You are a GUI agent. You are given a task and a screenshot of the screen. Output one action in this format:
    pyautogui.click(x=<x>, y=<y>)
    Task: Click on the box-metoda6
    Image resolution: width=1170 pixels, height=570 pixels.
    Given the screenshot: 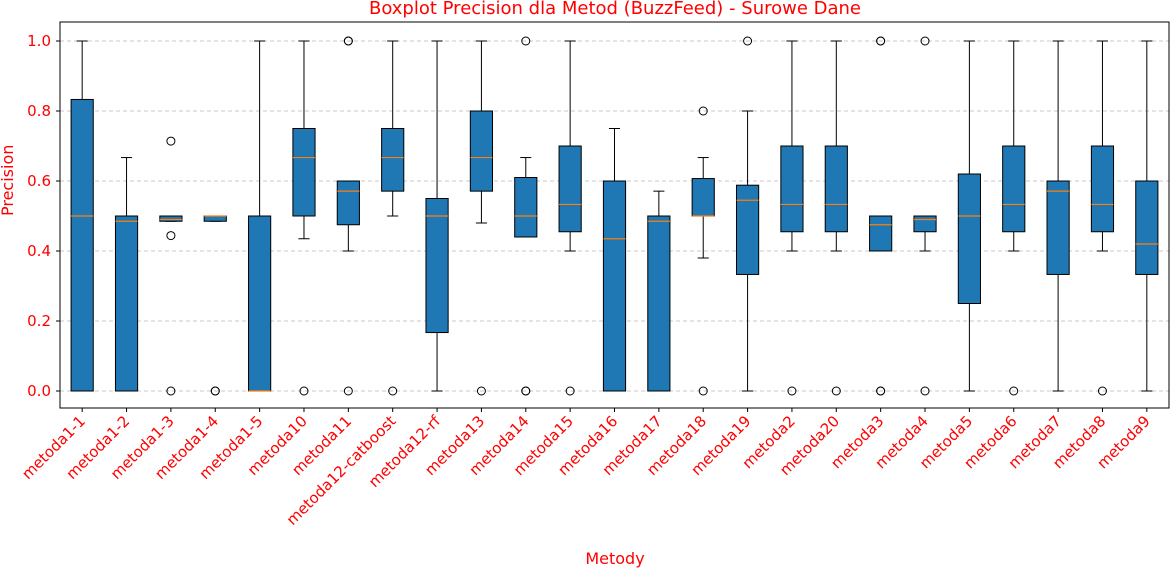 What is the action you would take?
    pyautogui.click(x=1014, y=218)
    